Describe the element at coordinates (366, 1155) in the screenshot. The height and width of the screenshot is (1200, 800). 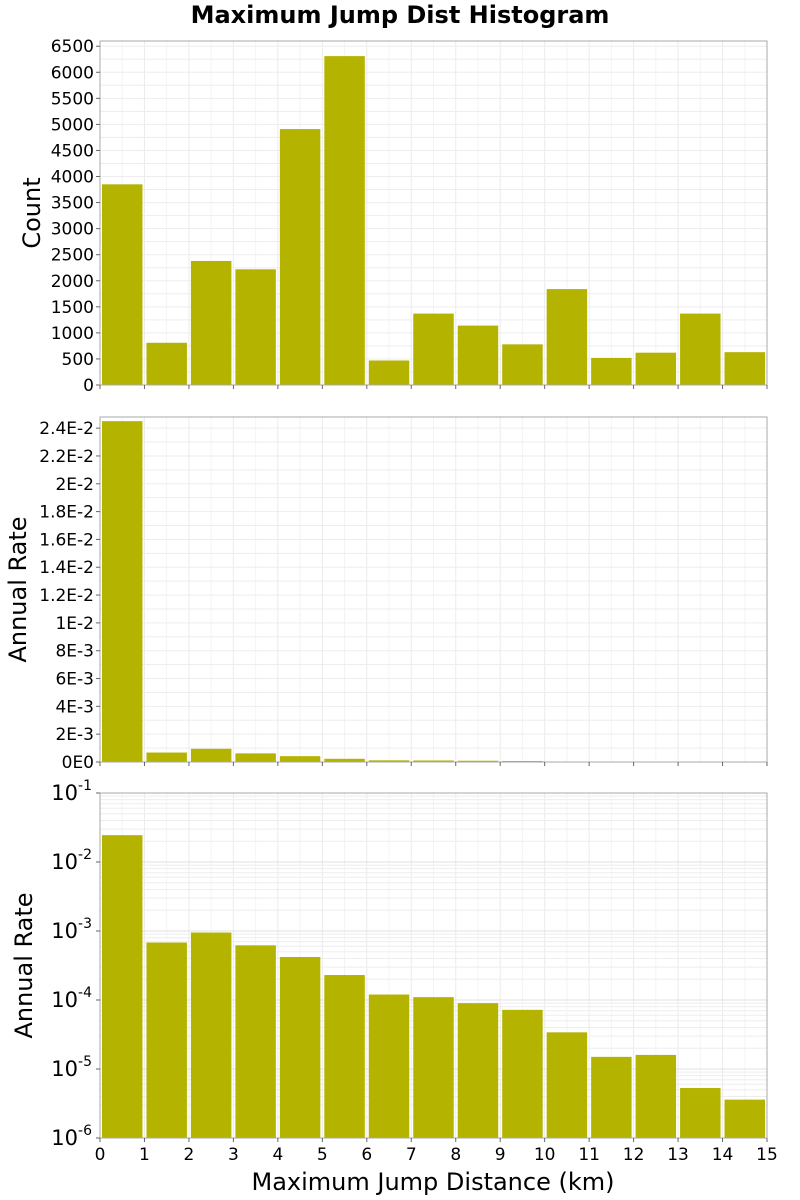
I see `x-tick-label: 6` at that location.